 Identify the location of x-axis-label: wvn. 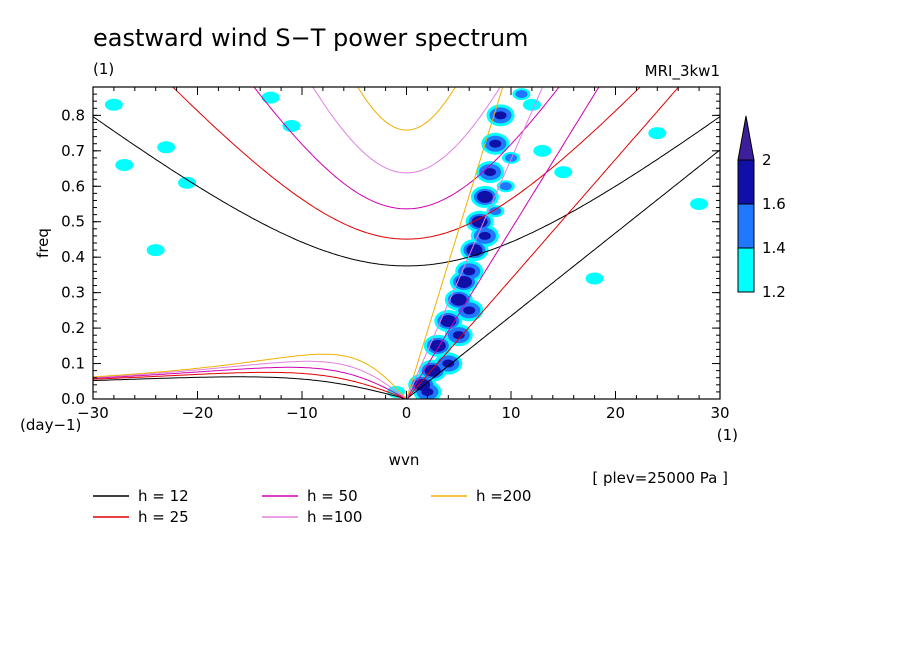
(404, 460).